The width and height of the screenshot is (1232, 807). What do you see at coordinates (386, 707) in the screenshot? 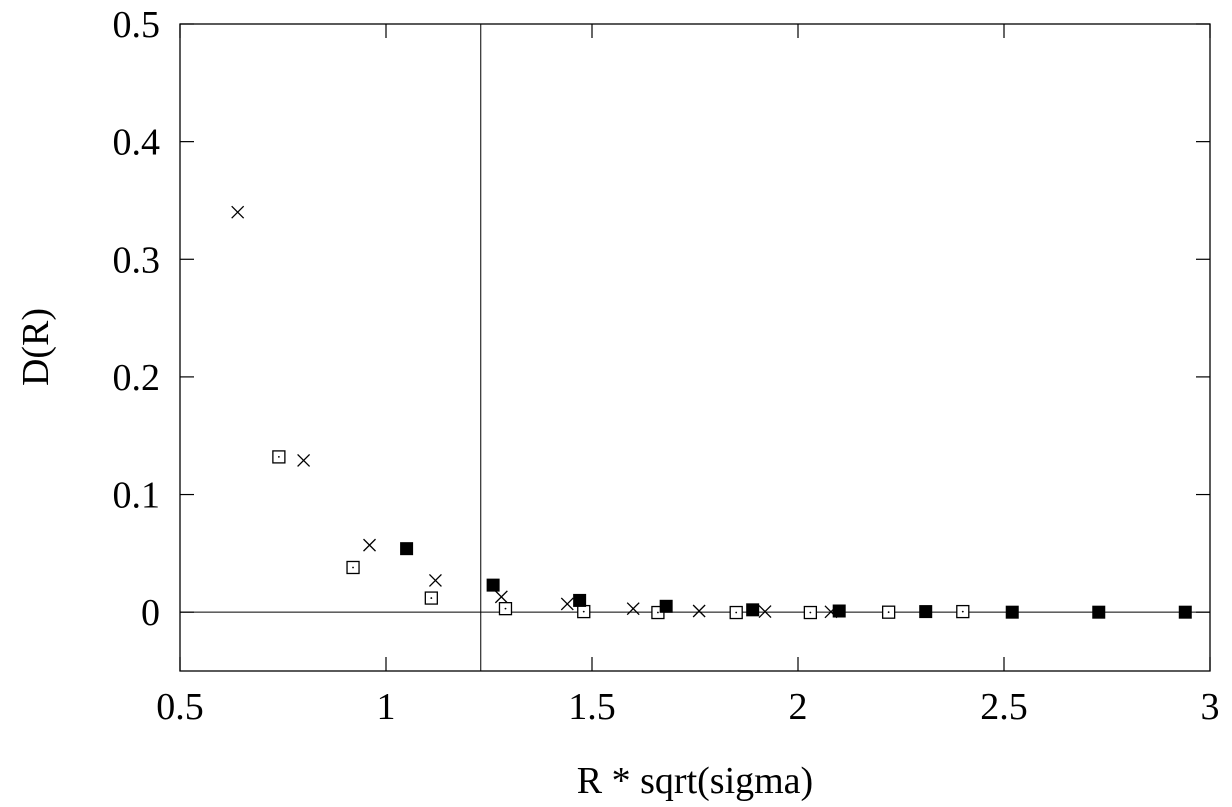
I see `x-tick-label: 1` at bounding box center [386, 707].